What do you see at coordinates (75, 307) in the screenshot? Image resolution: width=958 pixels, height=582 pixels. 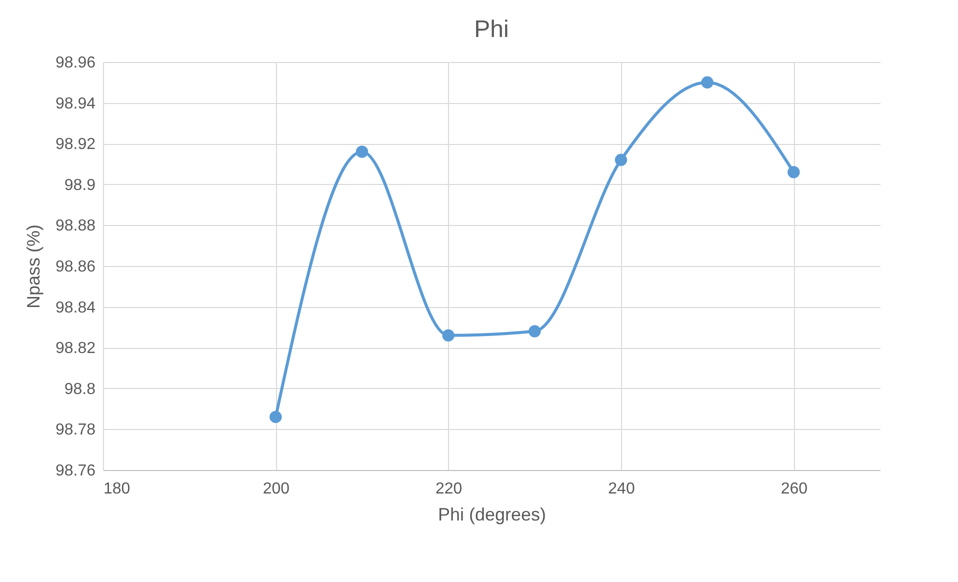 I see `y-tick-label: 98.84` at bounding box center [75, 307].